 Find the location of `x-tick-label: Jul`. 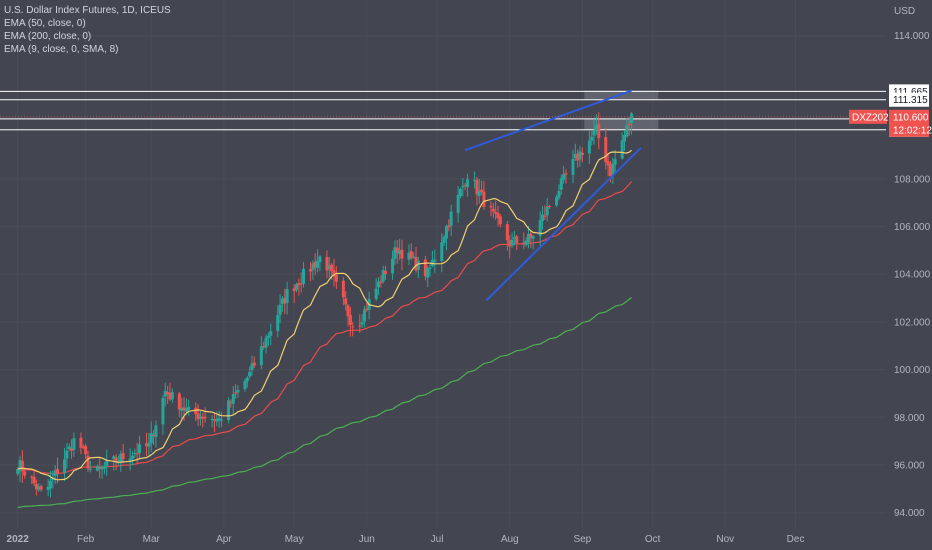

x-tick-label: Jul is located at coordinates (437, 539).